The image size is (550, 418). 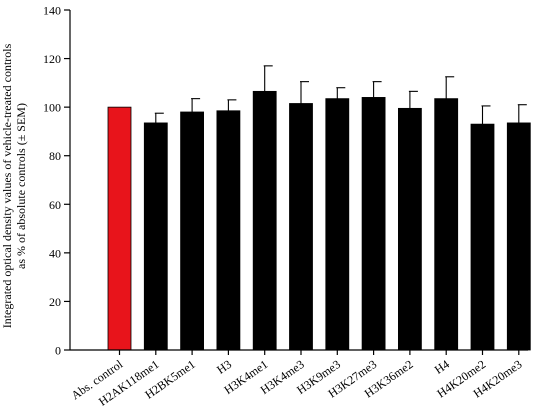 What do you see at coordinates (52, 11) in the screenshot?
I see `y-tick-label-7: 140` at bounding box center [52, 11].